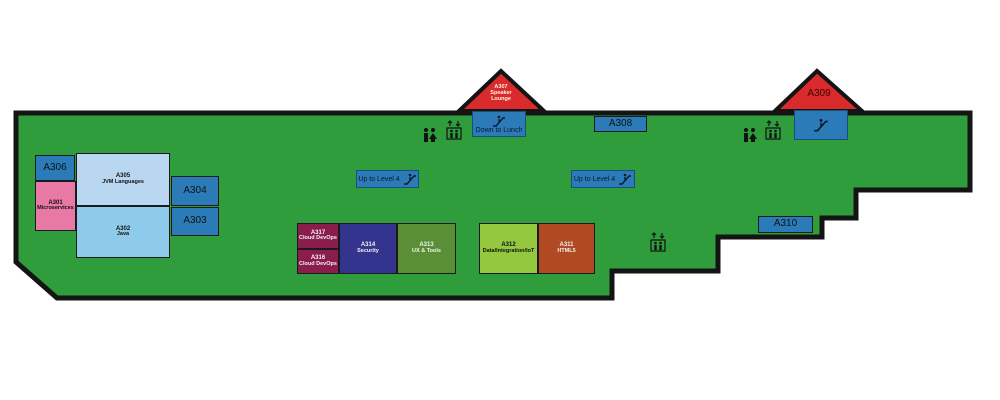 This screenshot has width=1000, height=400. I want to click on room-code: A317, so click(318, 232).